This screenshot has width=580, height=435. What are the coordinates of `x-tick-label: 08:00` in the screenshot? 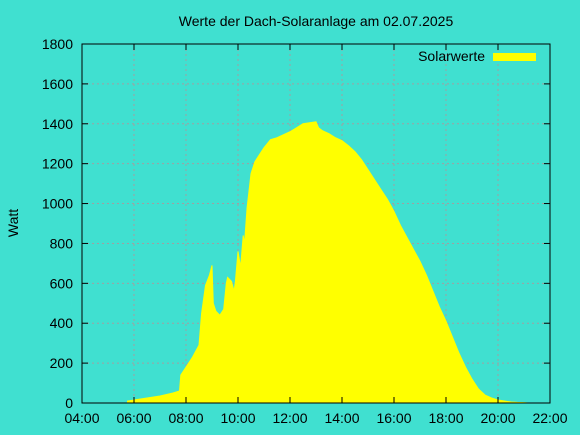 It's located at (185, 418).